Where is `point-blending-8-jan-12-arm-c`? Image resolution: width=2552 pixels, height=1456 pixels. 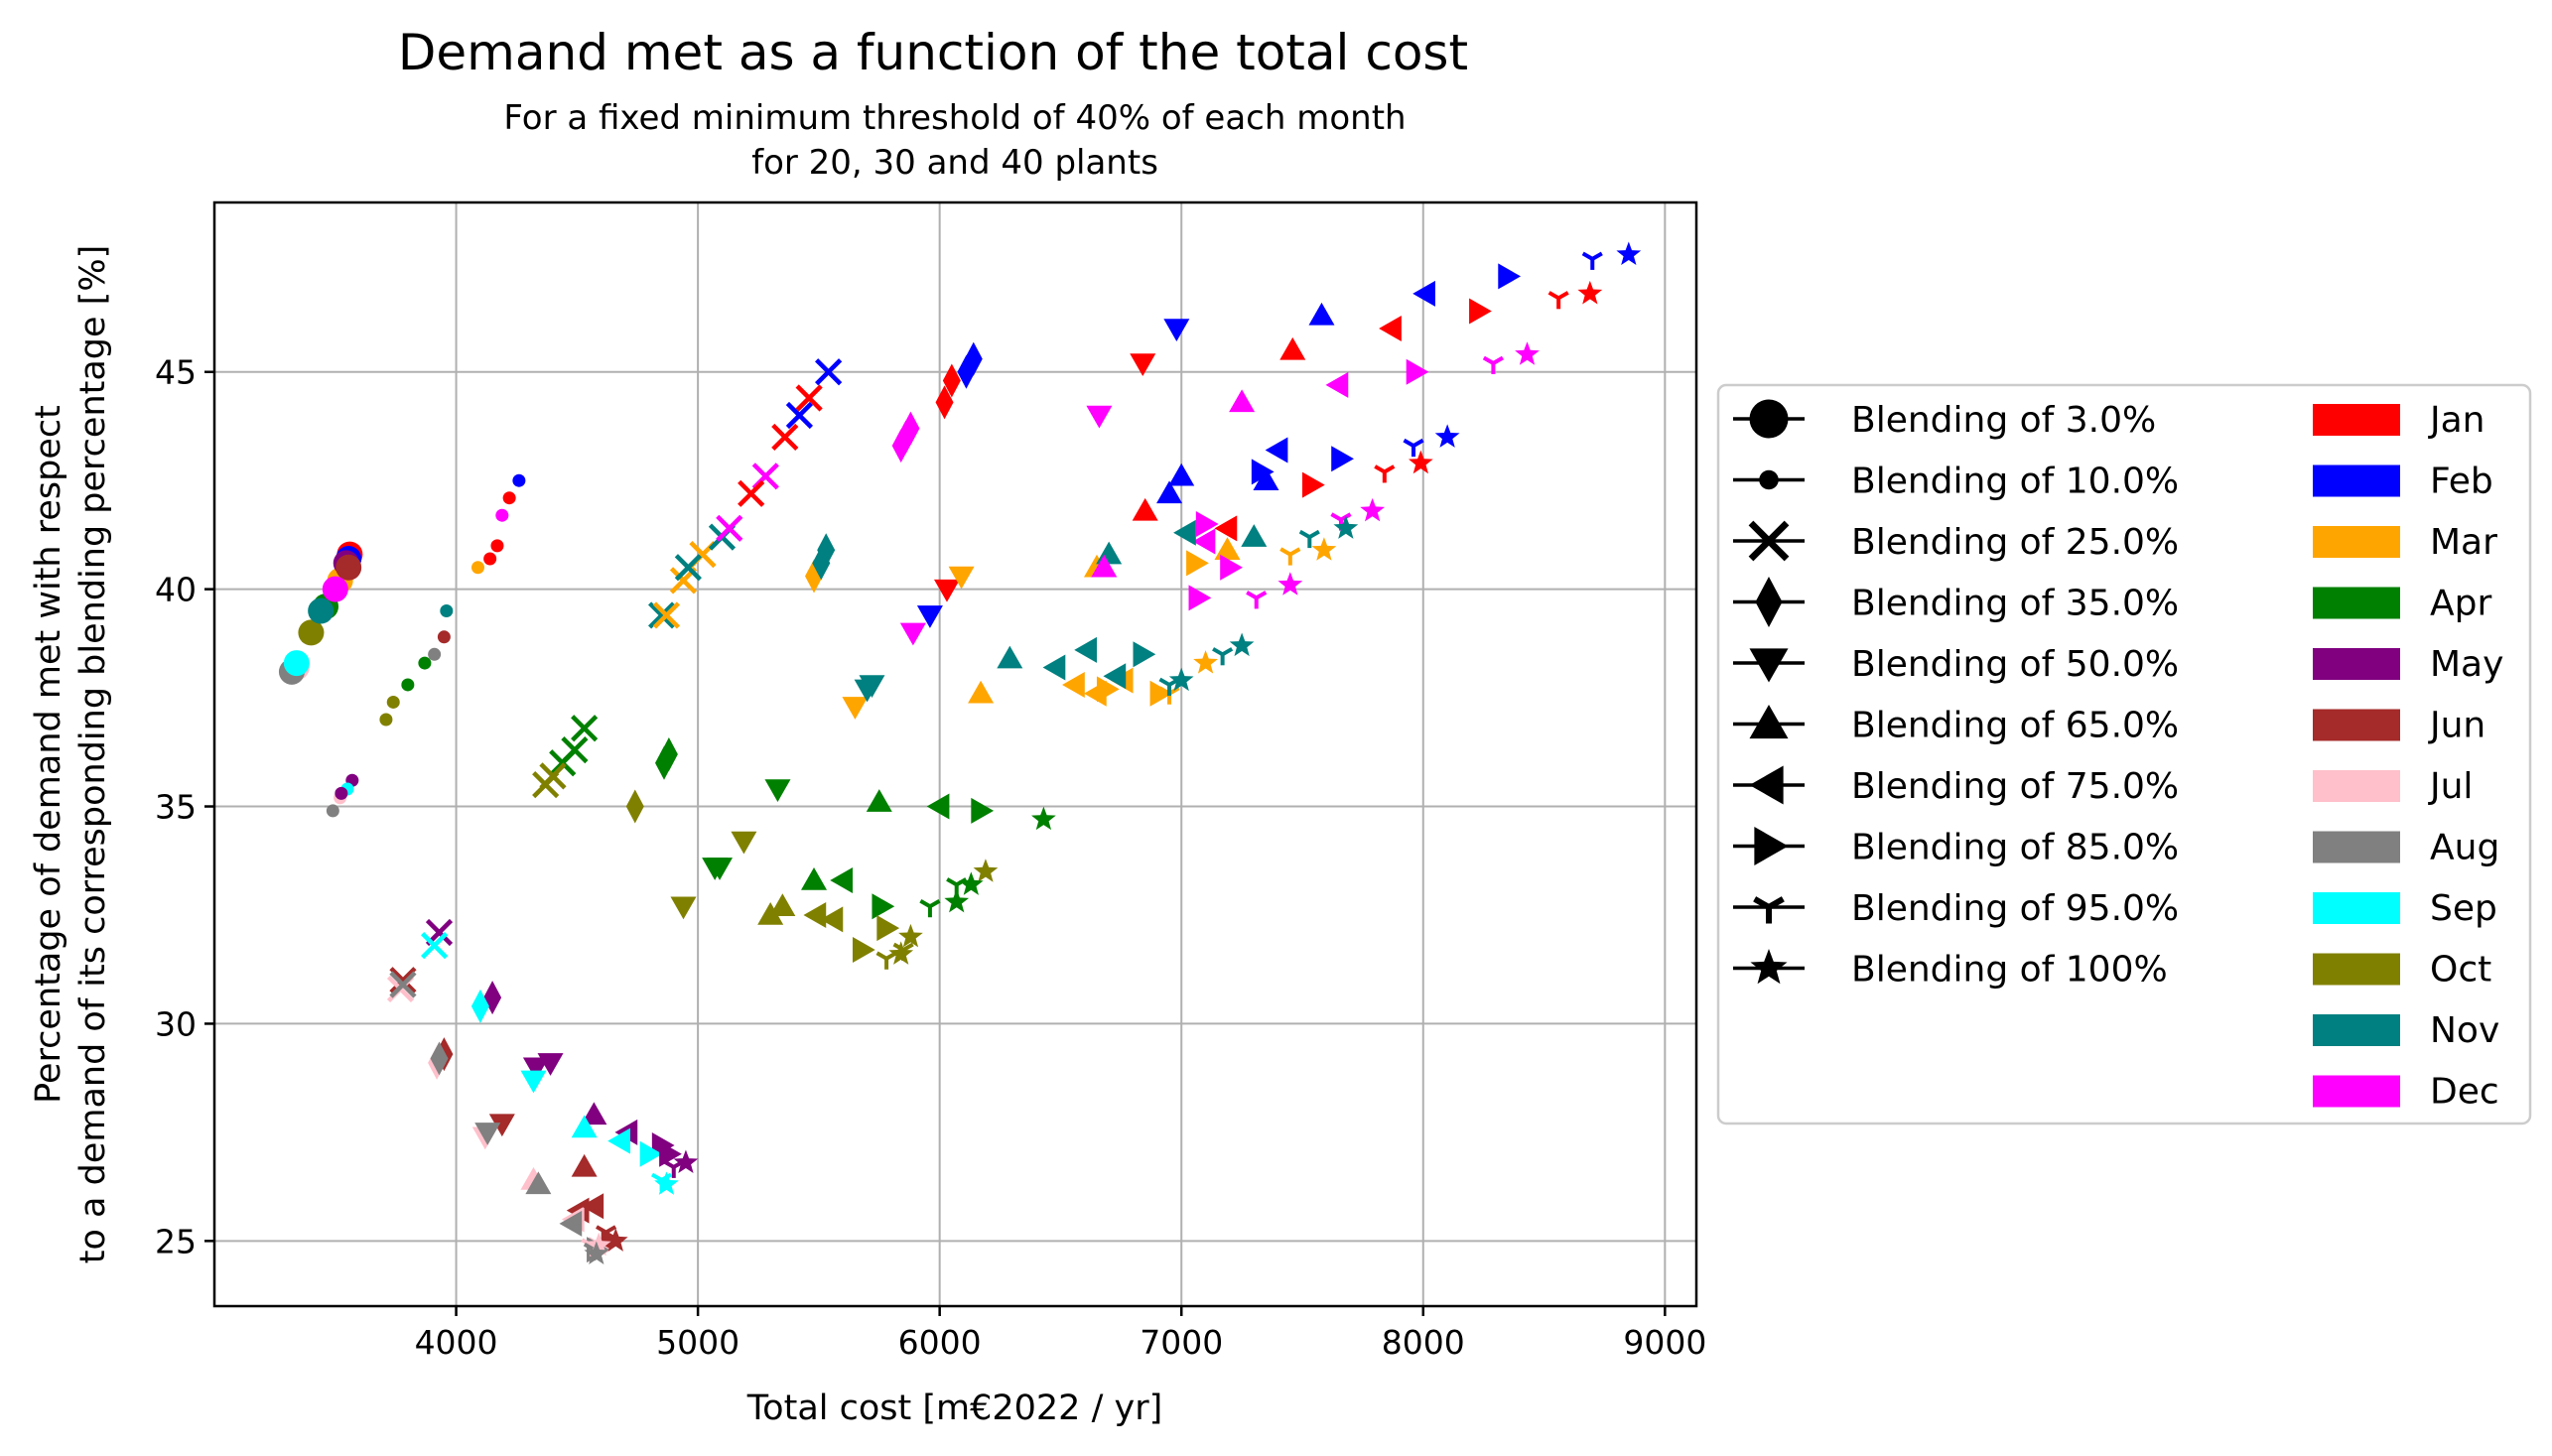
point-blending-8-jan-12-arm-c is located at coordinates (1389, 469).